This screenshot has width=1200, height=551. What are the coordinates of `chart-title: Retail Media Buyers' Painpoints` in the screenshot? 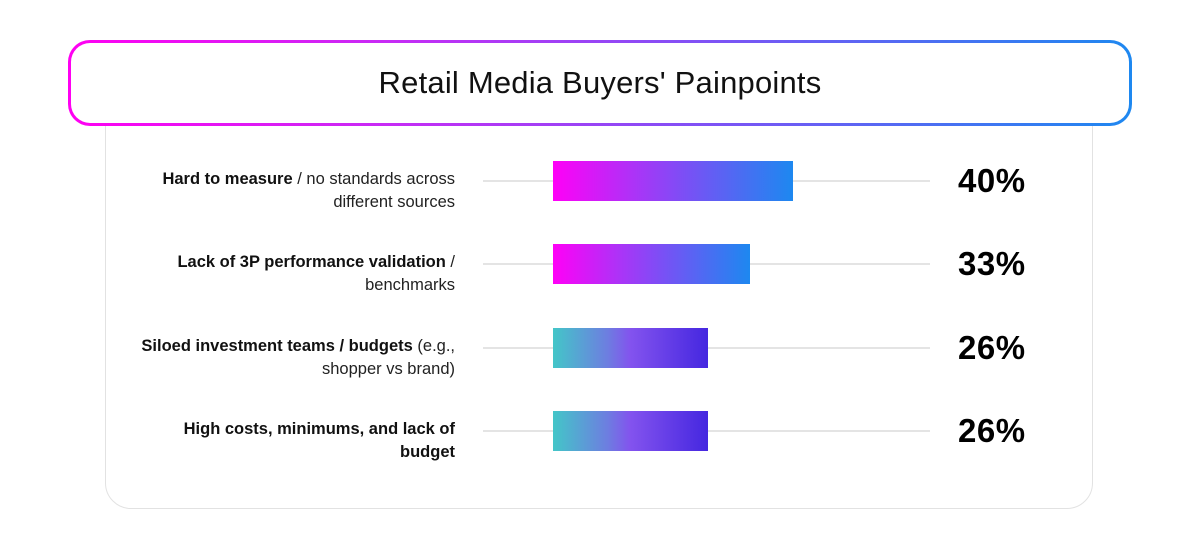 It's located at (600, 82).